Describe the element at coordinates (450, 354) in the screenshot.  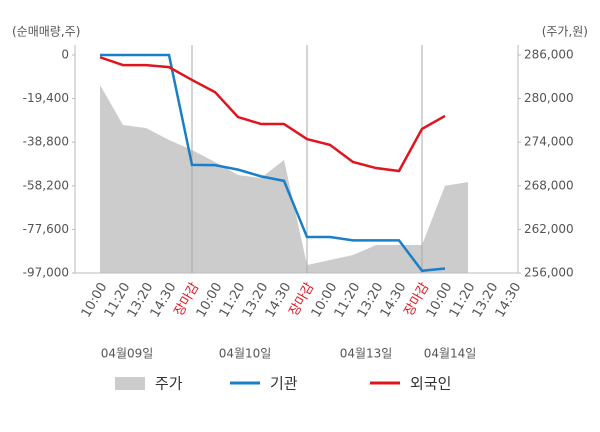
I see `date-label: 04월14일` at that location.